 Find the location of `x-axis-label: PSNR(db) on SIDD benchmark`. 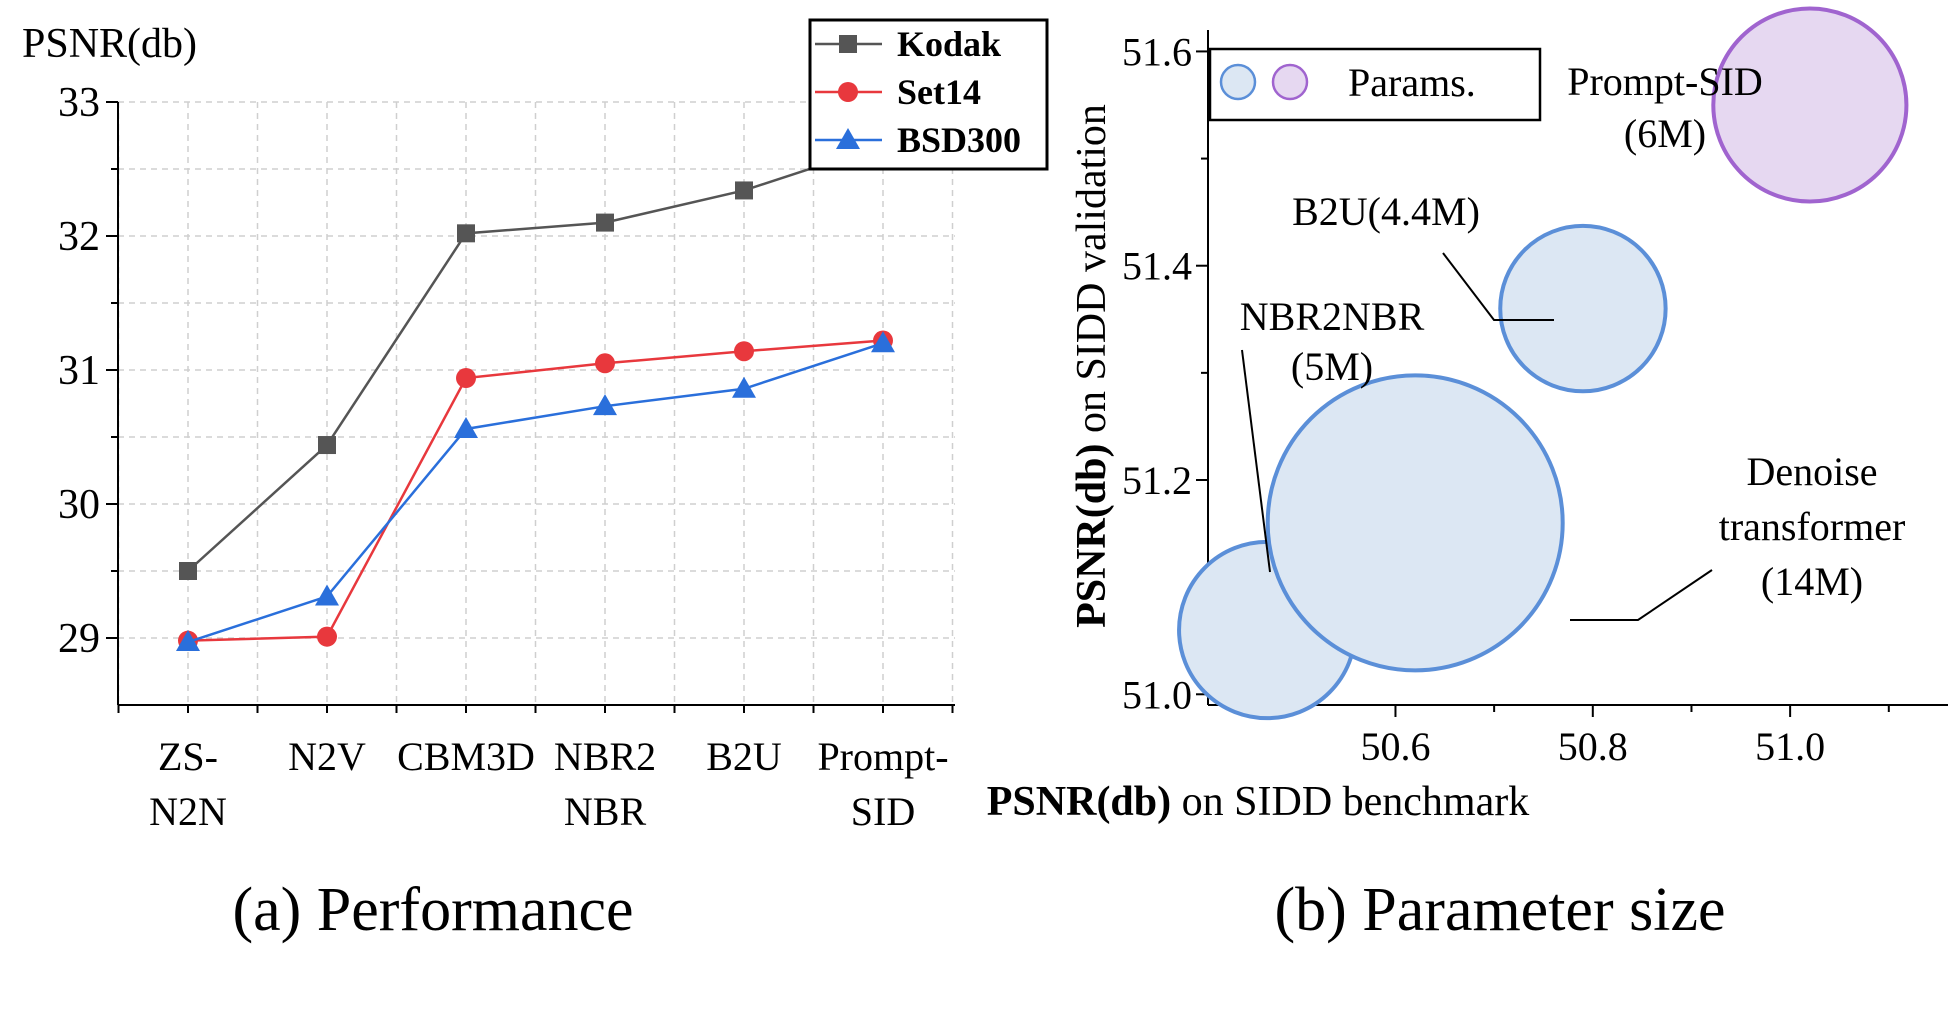

x-axis-label: PSNR(db) on SIDD benchmark is located at coordinates (1258, 802).